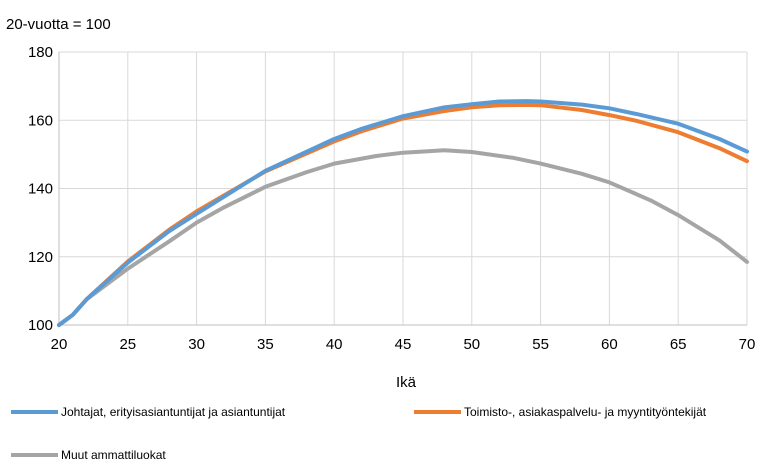 This screenshot has width=771, height=459. I want to click on x-tick-label: 25, so click(127, 344).